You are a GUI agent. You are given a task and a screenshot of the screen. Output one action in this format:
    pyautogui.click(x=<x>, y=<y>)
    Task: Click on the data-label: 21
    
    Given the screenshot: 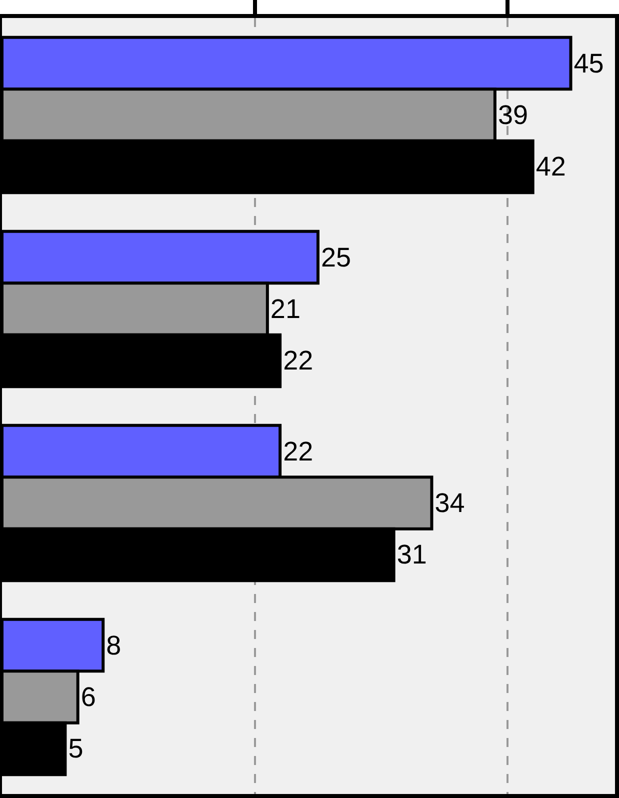 What is the action you would take?
    pyautogui.click(x=285, y=309)
    